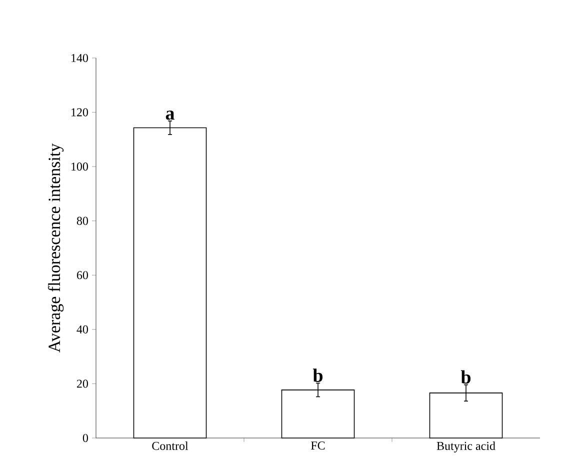 The height and width of the screenshot is (469, 576). What do you see at coordinates (170, 446) in the screenshot?
I see `x-tick-label: Control` at bounding box center [170, 446].